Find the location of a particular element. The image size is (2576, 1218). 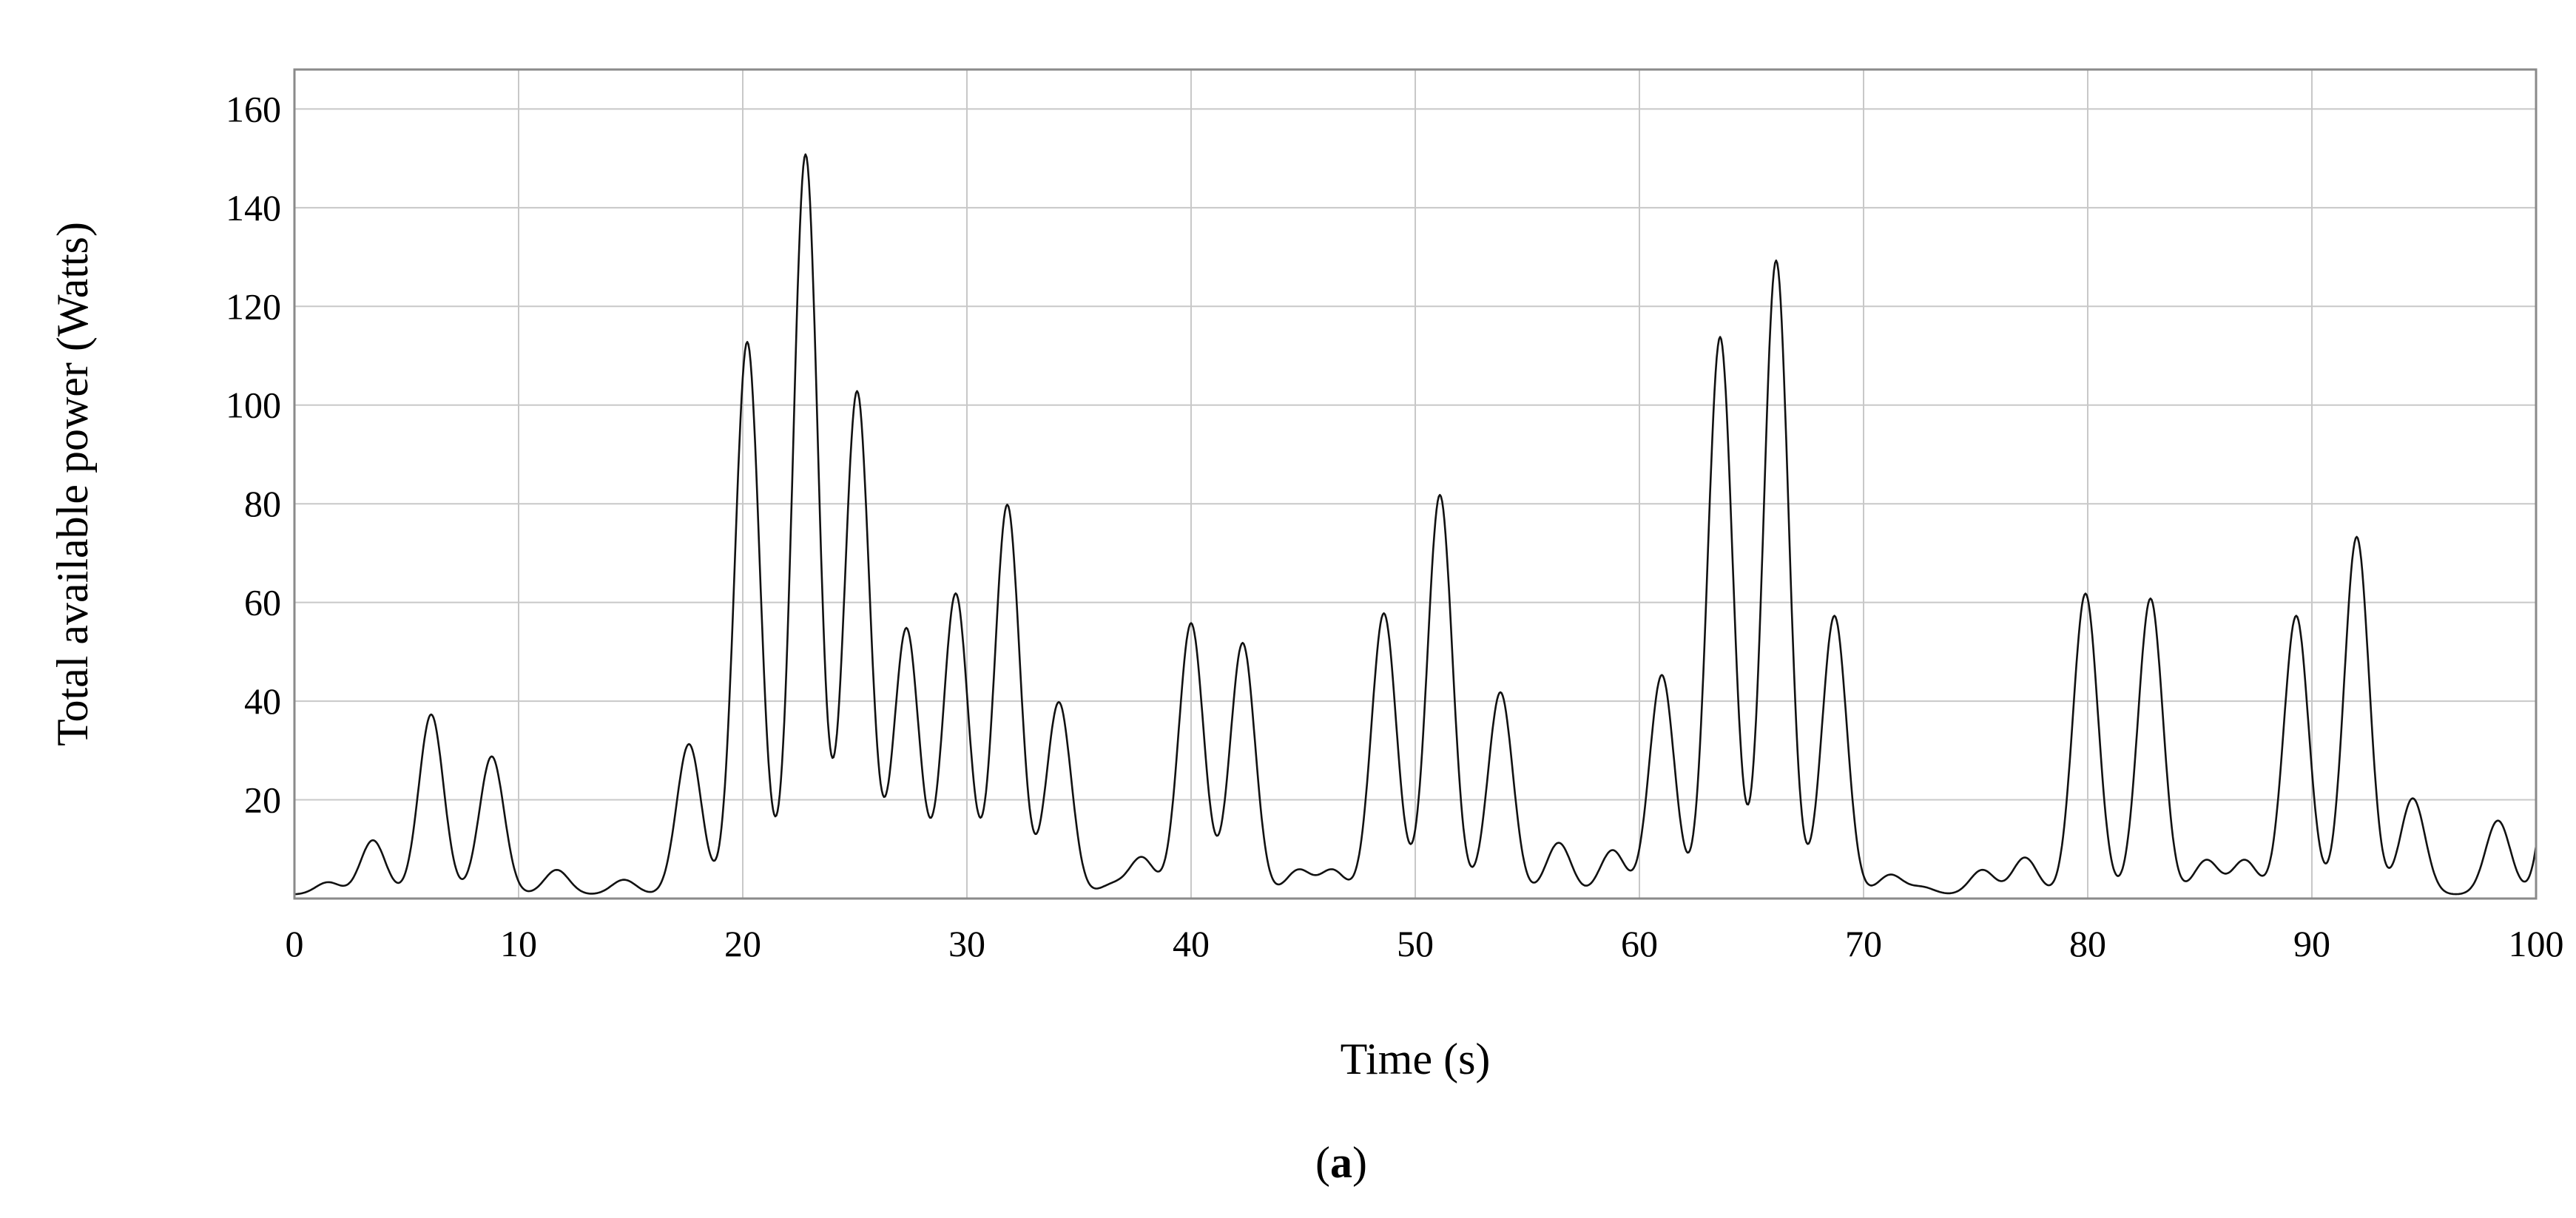

y-tick-label: 40 is located at coordinates (262, 701).